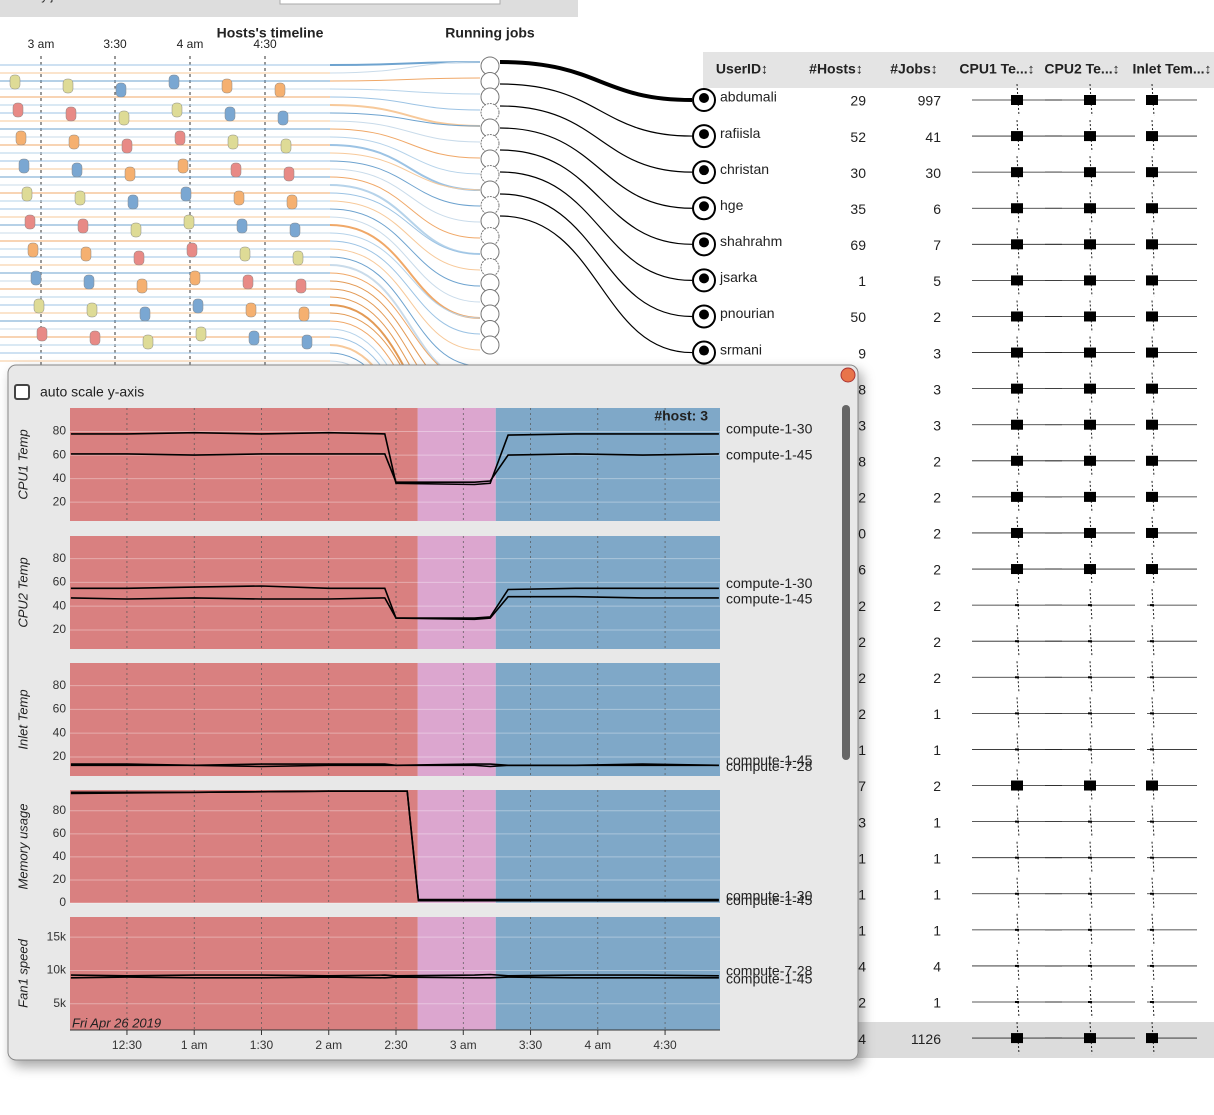  Describe the element at coordinates (60, 582) in the screenshot. I see `y-tick-label: 60` at that location.